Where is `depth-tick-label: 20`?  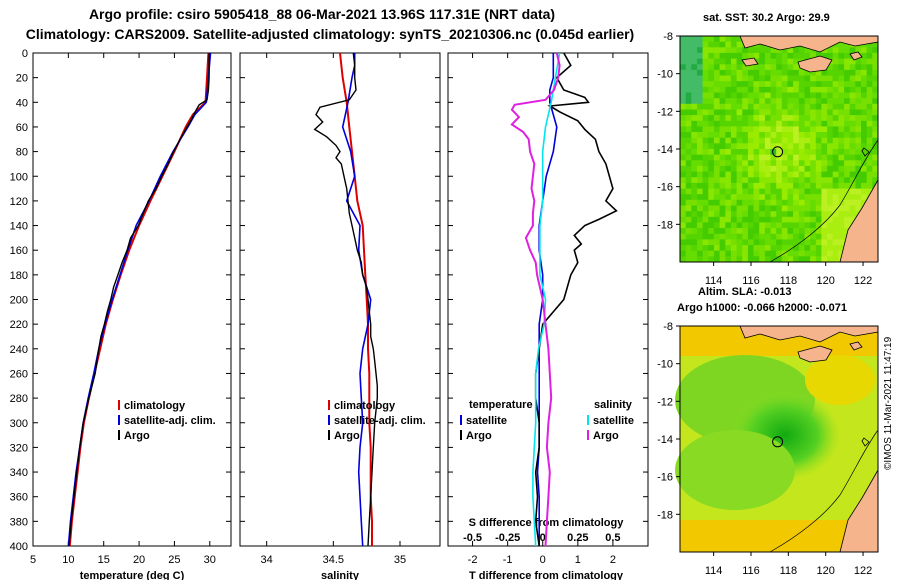
depth-tick-label: 20 is located at coordinates (22, 79).